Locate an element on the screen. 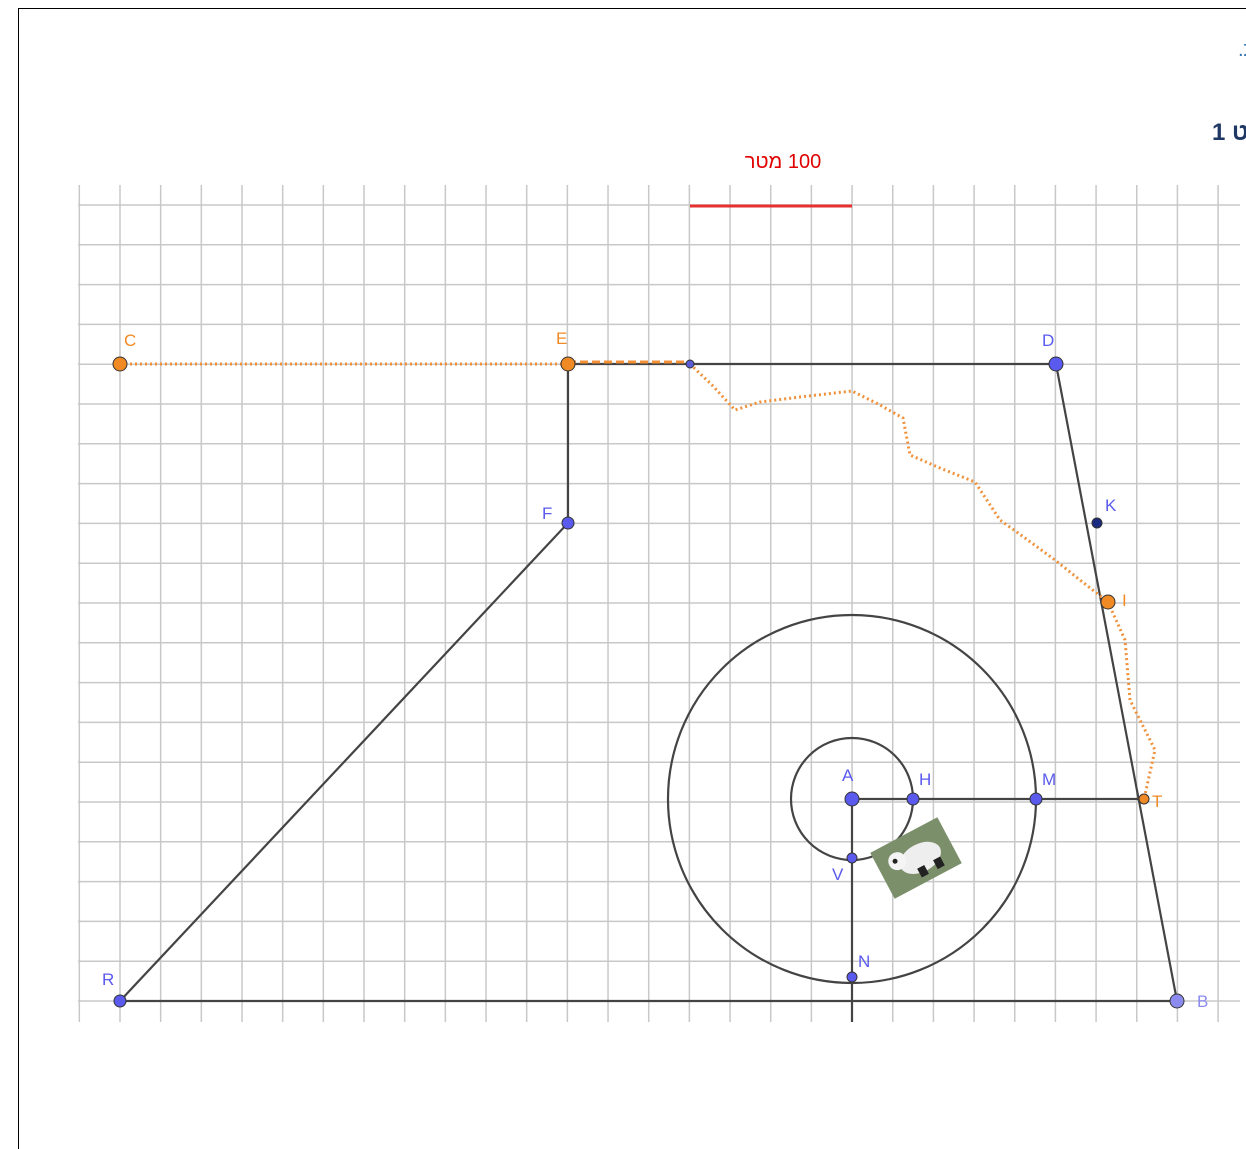 This screenshot has width=1246, height=1149. point-label: M is located at coordinates (1049, 779).